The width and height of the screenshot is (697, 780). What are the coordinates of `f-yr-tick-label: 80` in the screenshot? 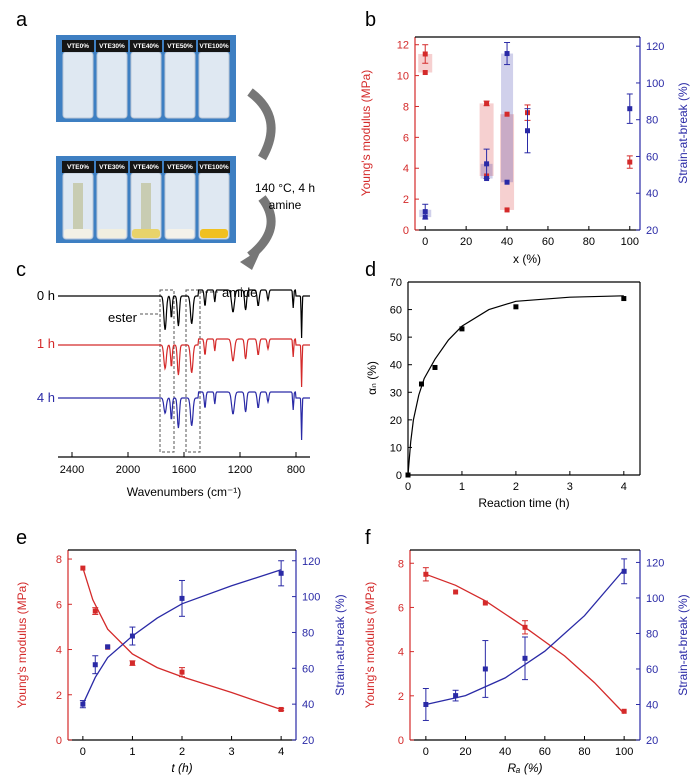 It's located at (652, 634).